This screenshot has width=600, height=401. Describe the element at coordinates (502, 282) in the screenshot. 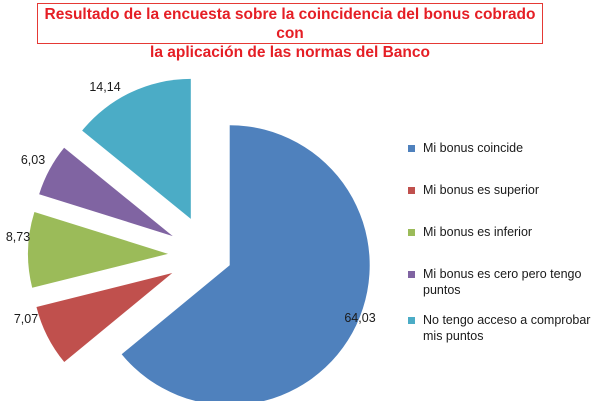

I see `legend-label-4: Mi bonus es cero pero tengo puntos` at that location.